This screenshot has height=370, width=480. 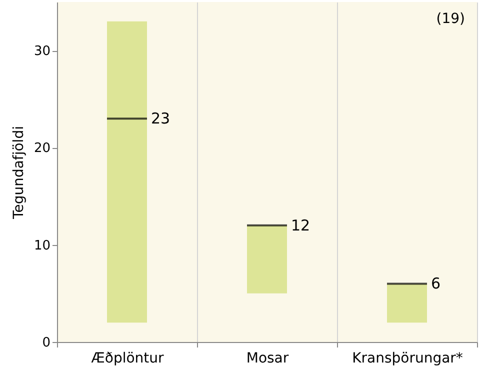 I want to click on annotation: (19), so click(x=450, y=19).